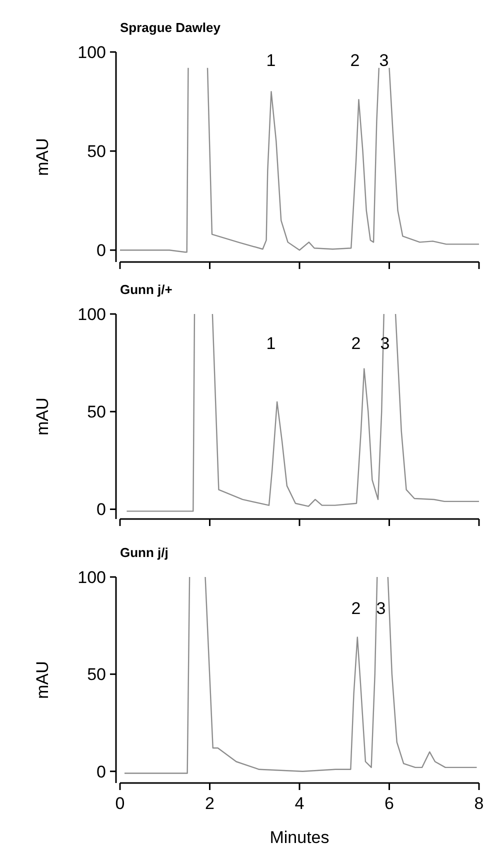 The width and height of the screenshot is (489, 860). Describe the element at coordinates (209, 803) in the screenshot. I see `x-tick-label: 2` at that location.